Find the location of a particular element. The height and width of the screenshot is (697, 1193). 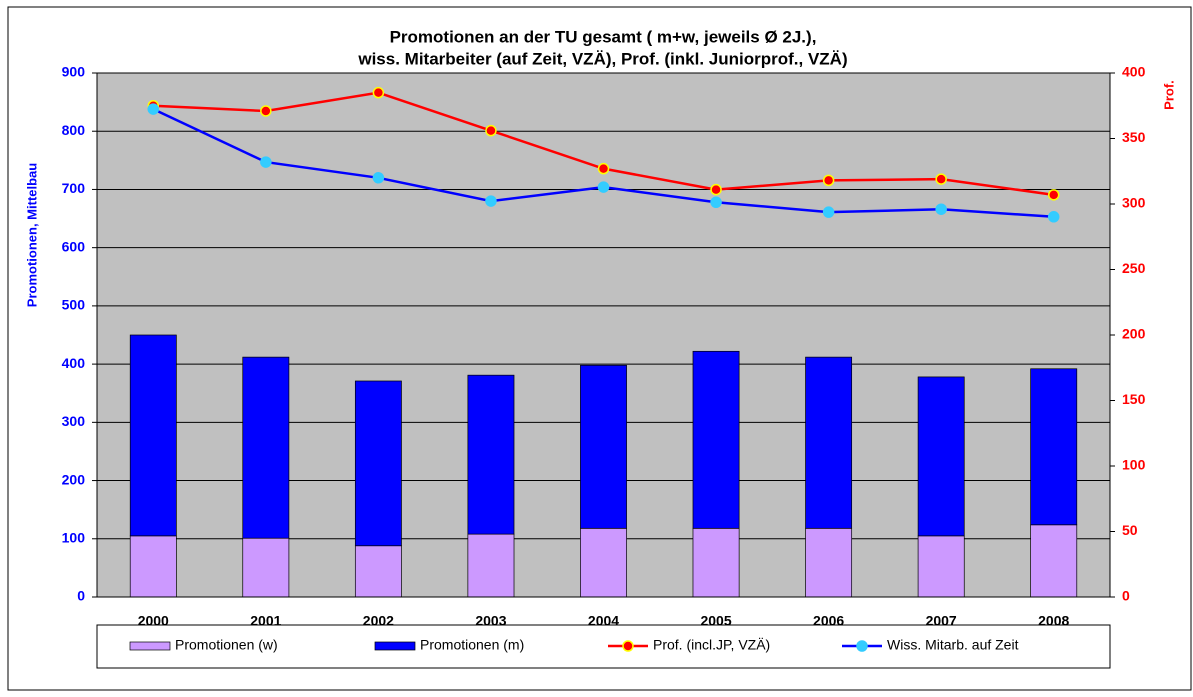

legend-label: Prof. (incl.JP, VZÄ) is located at coordinates (711, 645).